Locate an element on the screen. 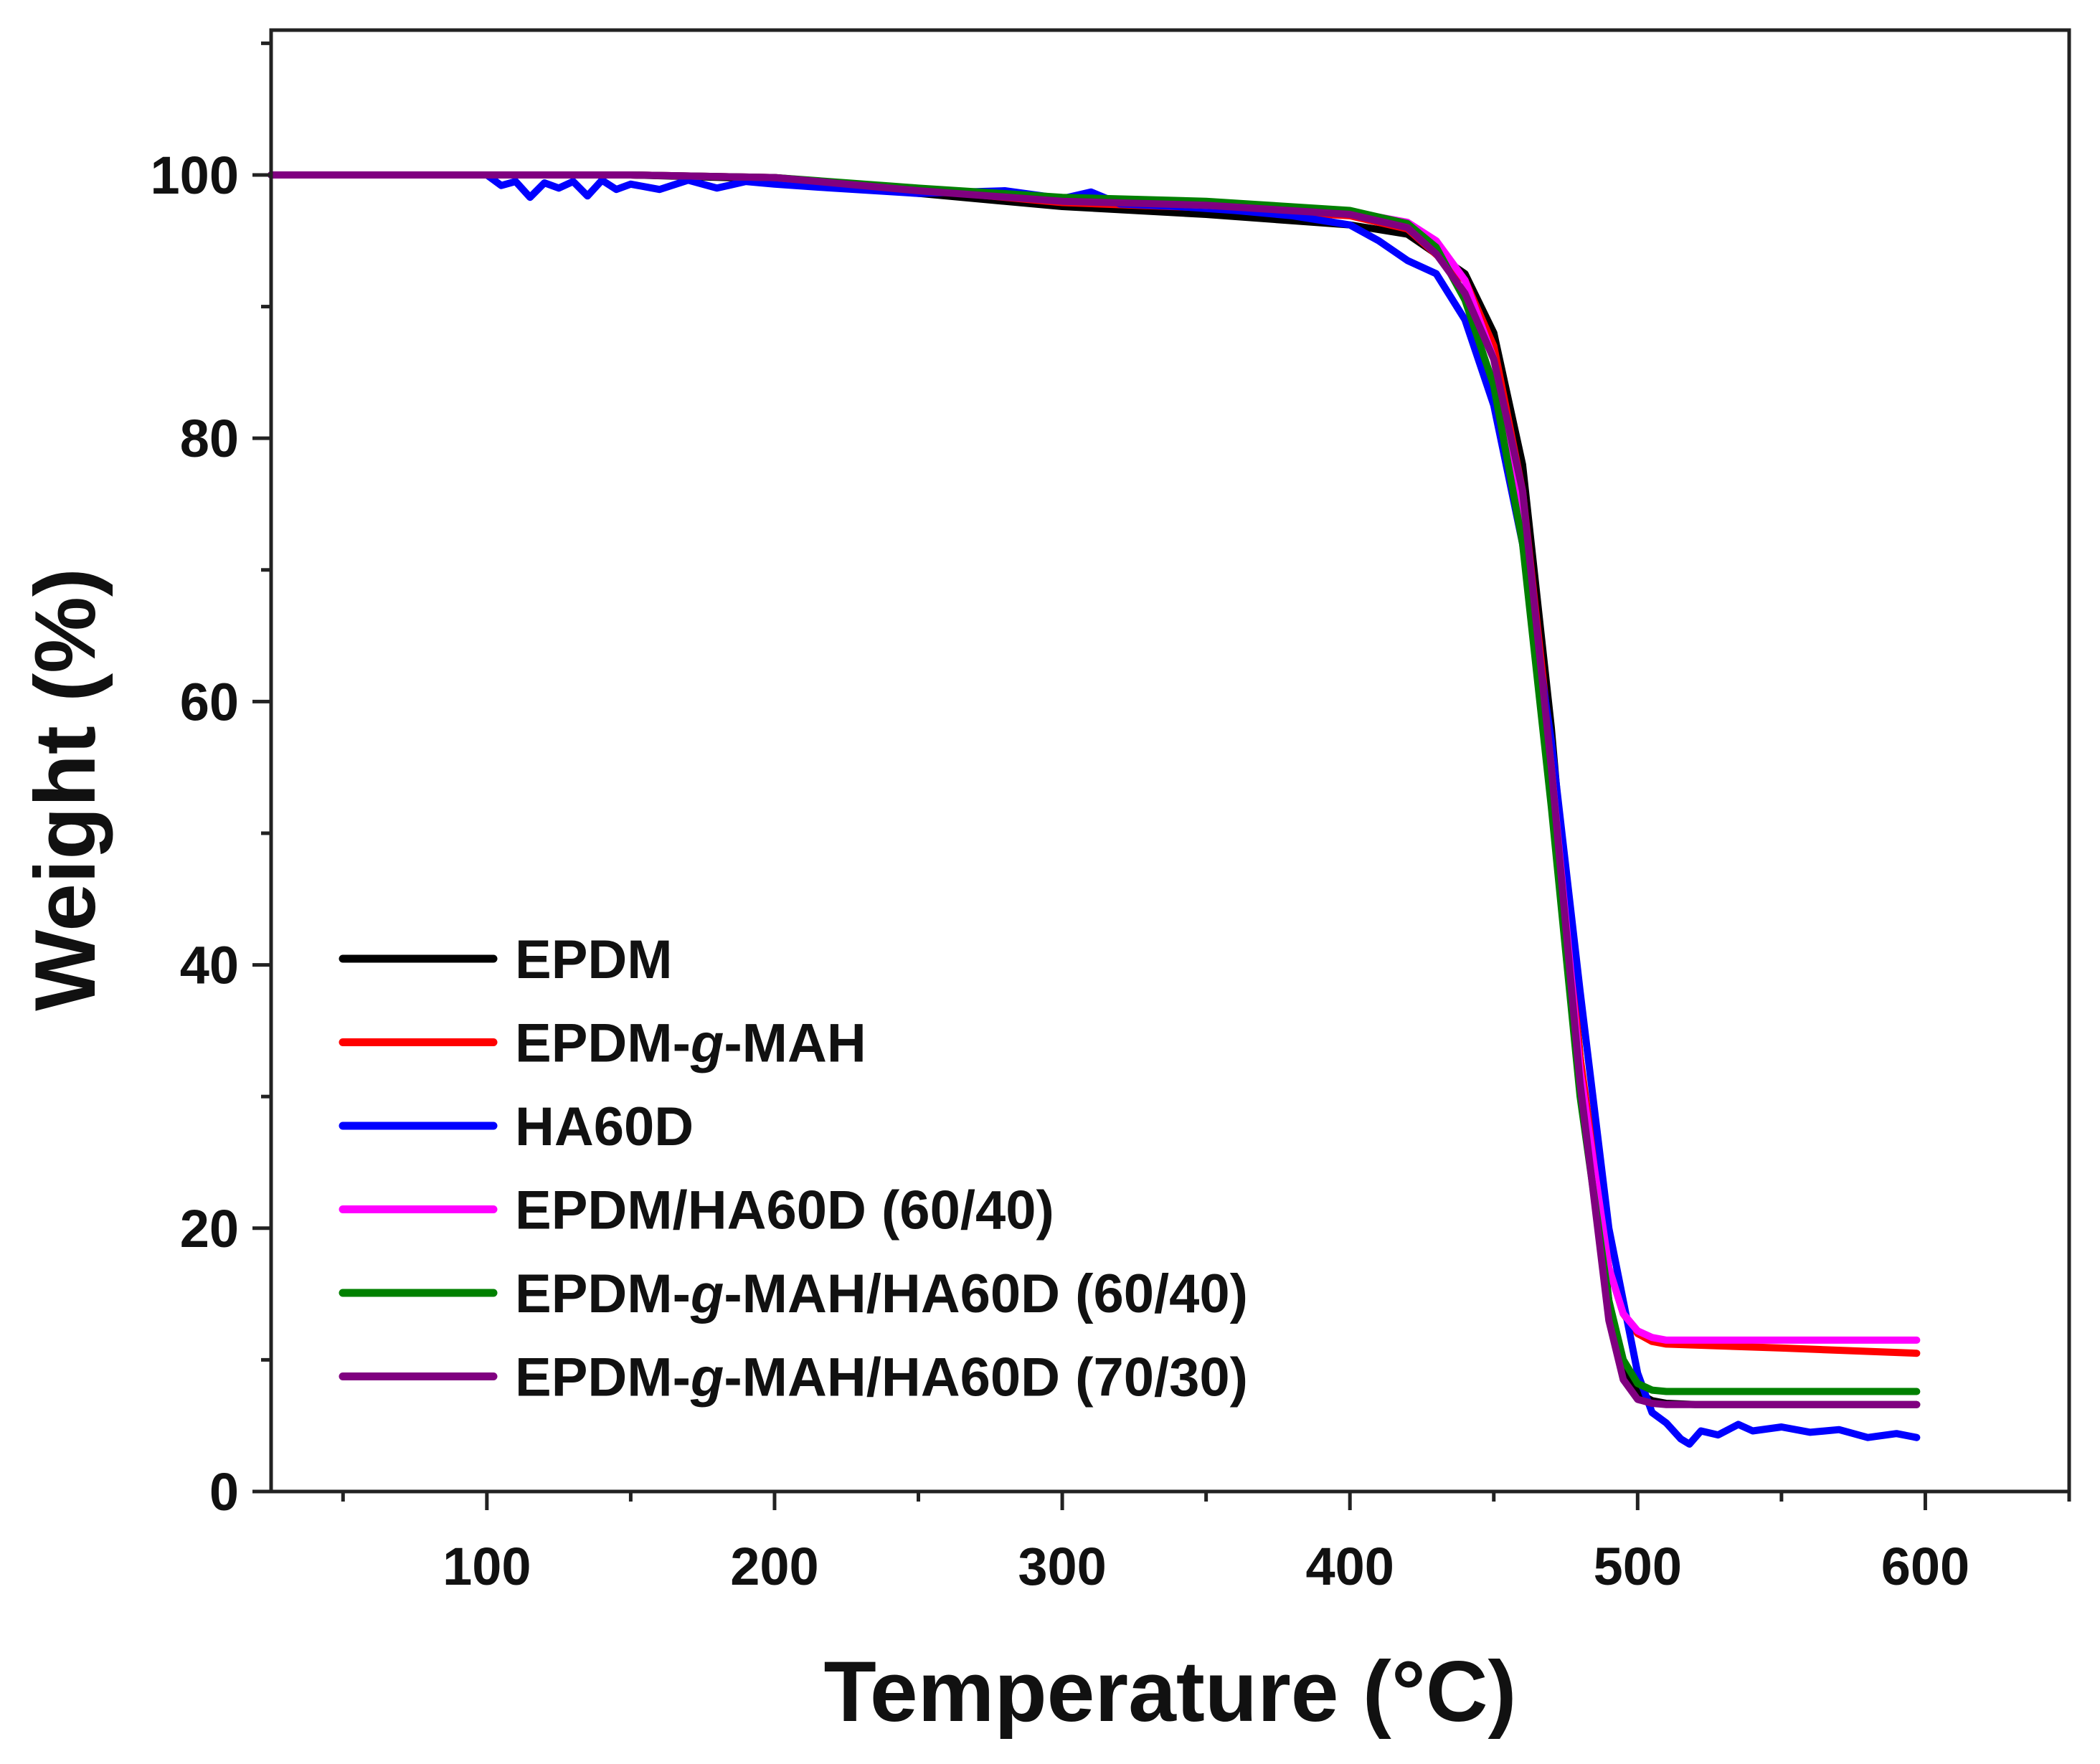 The height and width of the screenshot is (1764, 2100). legend-label-6: EPDM-g-MAH/HA60D (70/30) is located at coordinates (881, 1377).